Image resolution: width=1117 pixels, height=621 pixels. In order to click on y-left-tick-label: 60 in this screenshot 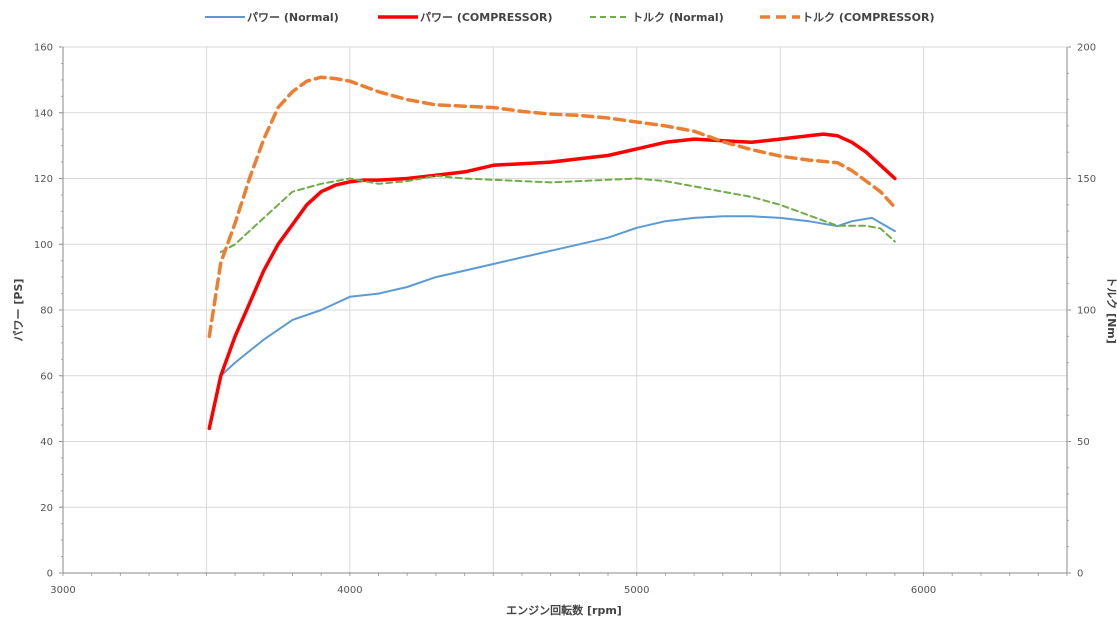, I will do `click(46, 376)`.